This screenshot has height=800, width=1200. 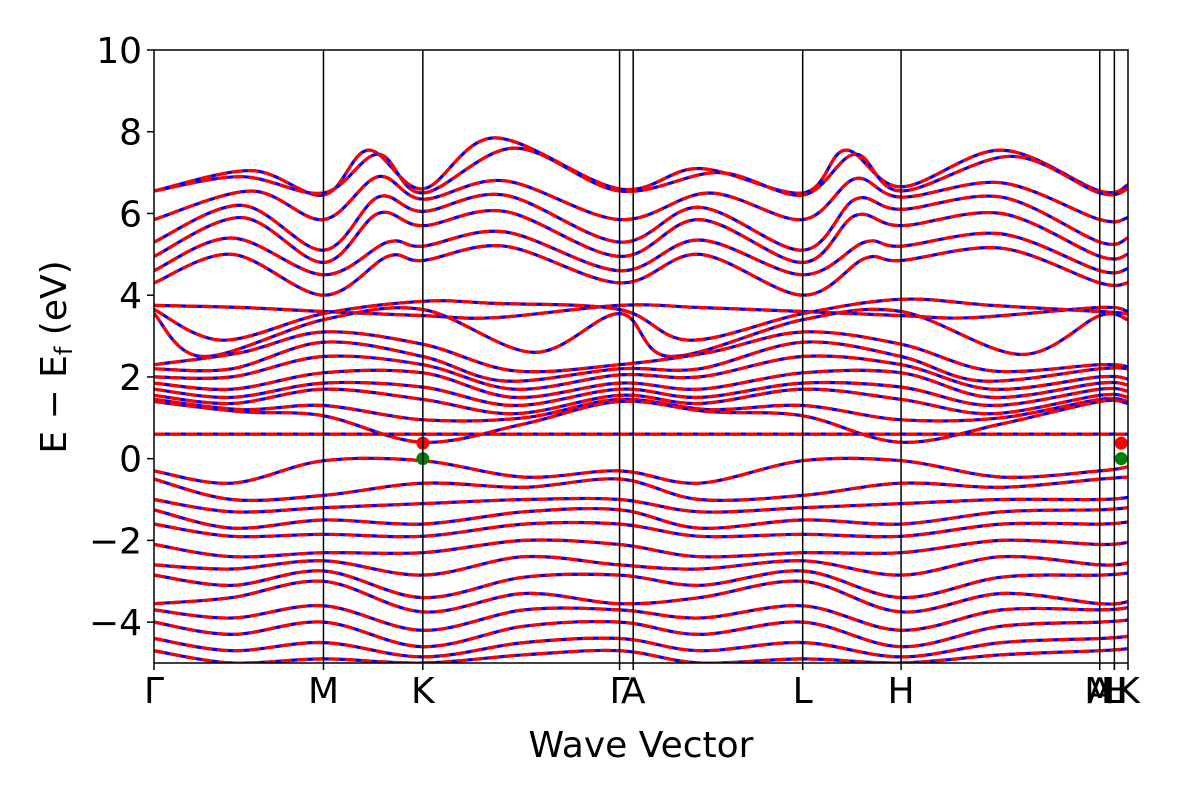 What do you see at coordinates (115, 541) in the screenshot?
I see `y-tick-label: −2` at bounding box center [115, 541].